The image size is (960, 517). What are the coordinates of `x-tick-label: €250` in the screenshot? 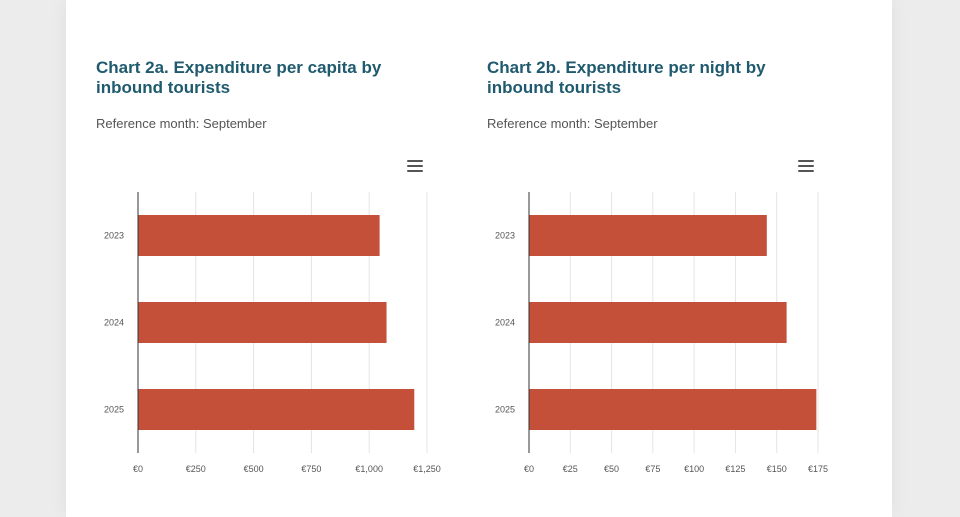 It's located at (196, 469).